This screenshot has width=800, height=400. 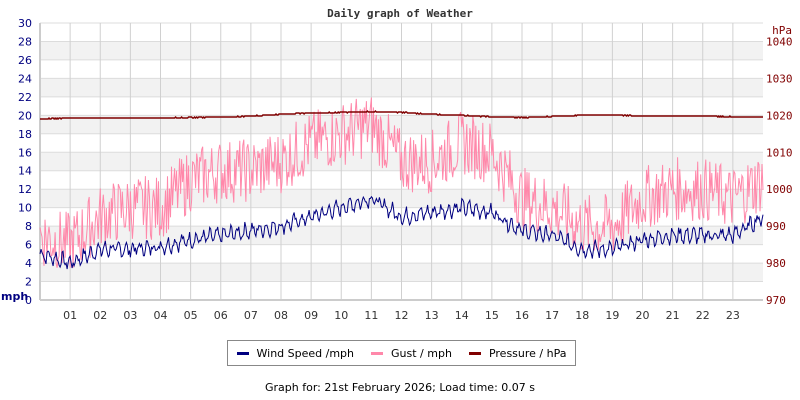 What do you see at coordinates (221, 315) in the screenshot?
I see `svg-text: 06` at bounding box center [221, 315].